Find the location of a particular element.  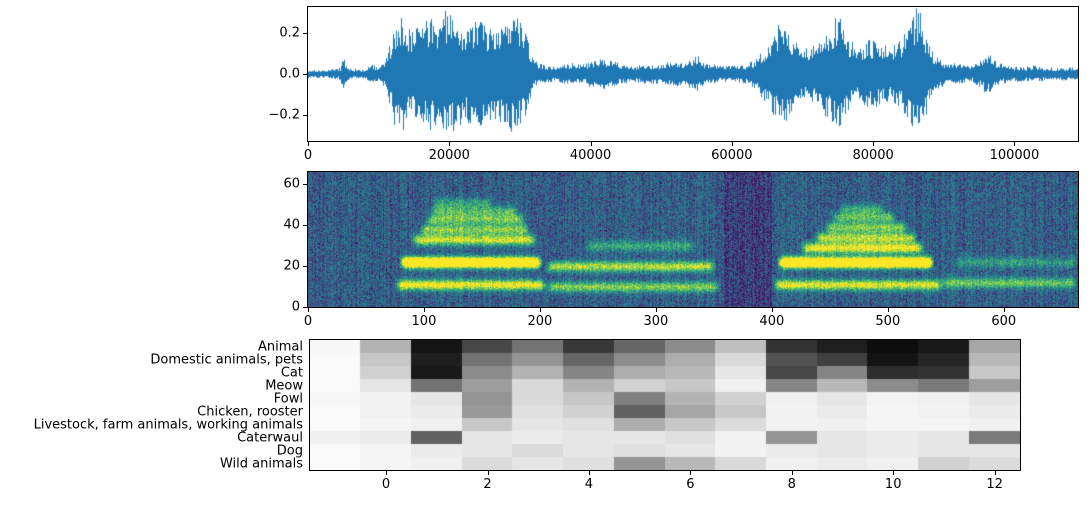

y-tick-label: 0 is located at coordinates (295, 307).